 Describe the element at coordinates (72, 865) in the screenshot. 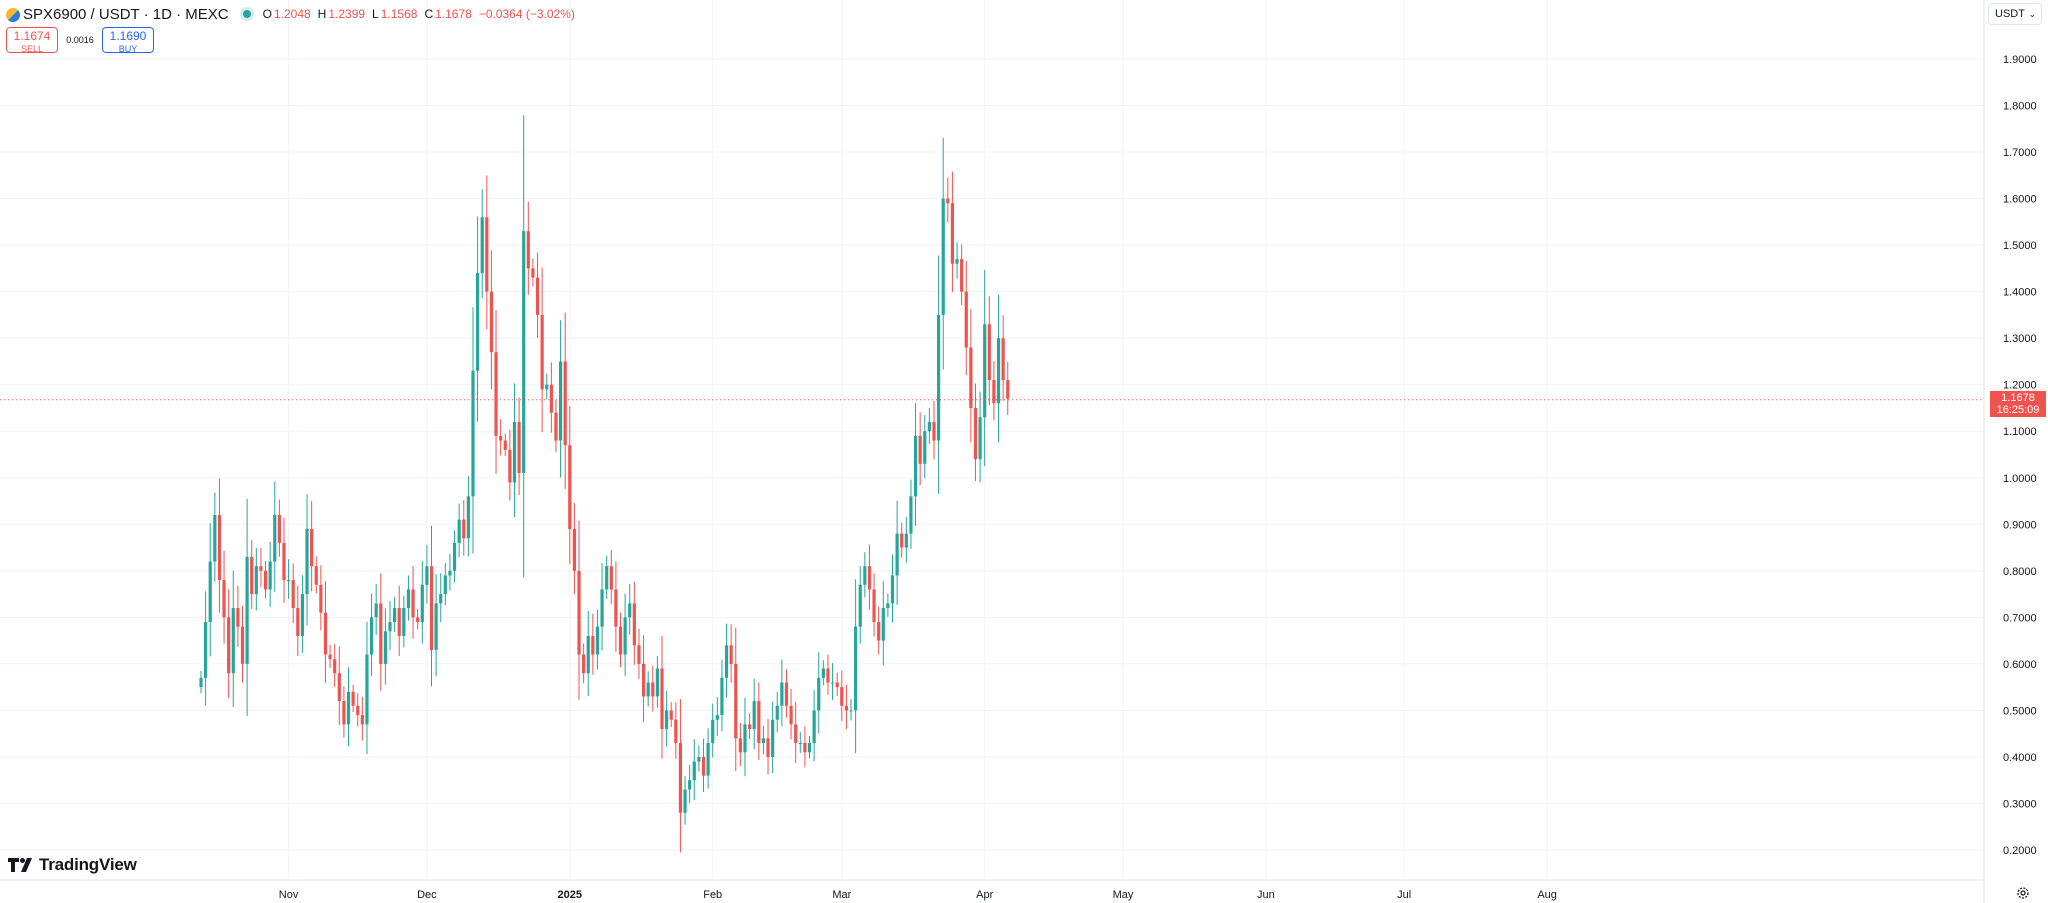

I see `tradingview-logo: TradingView` at that location.